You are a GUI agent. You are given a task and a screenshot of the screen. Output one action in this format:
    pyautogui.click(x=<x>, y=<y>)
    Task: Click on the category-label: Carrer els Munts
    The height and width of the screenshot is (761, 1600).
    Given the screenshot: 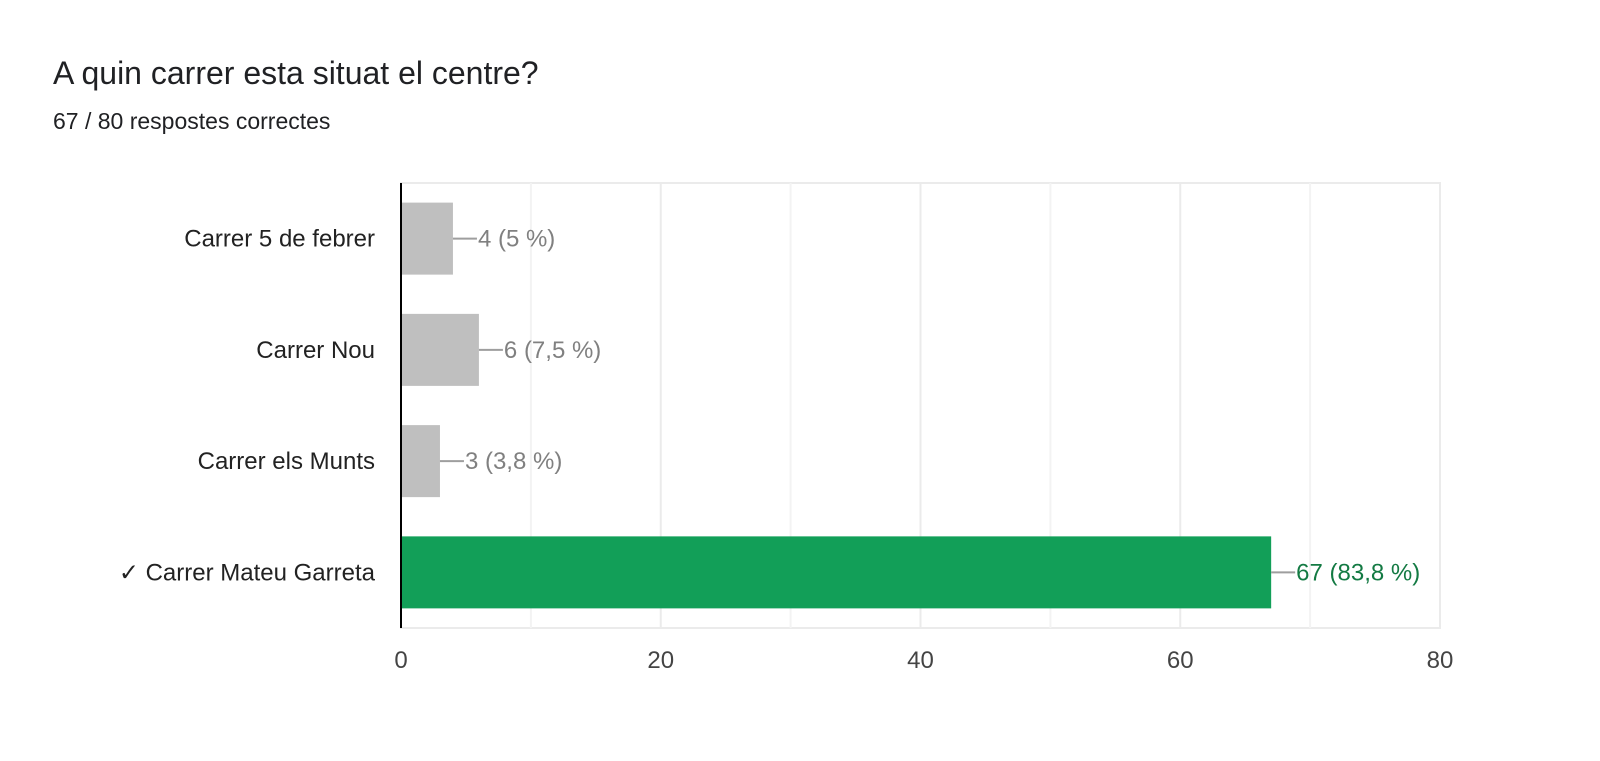 What is the action you would take?
    pyautogui.click(x=286, y=461)
    